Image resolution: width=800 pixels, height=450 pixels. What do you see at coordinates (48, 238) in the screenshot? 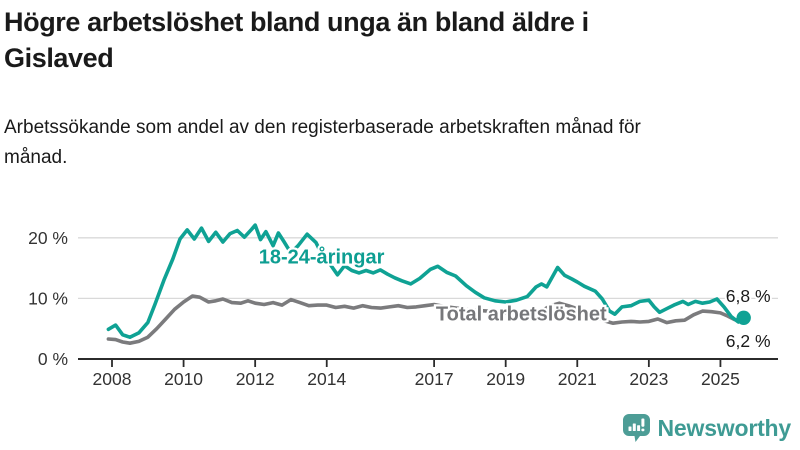
I see `y-tick-label: 20 %` at bounding box center [48, 238].